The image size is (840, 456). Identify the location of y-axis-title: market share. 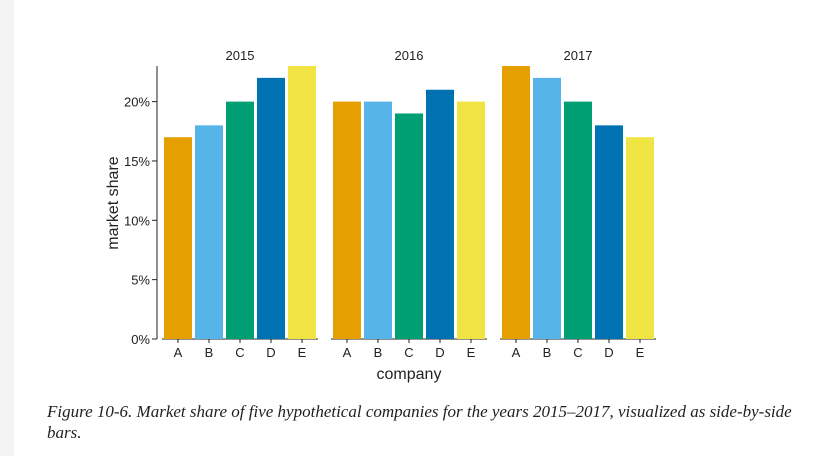
(113, 202).